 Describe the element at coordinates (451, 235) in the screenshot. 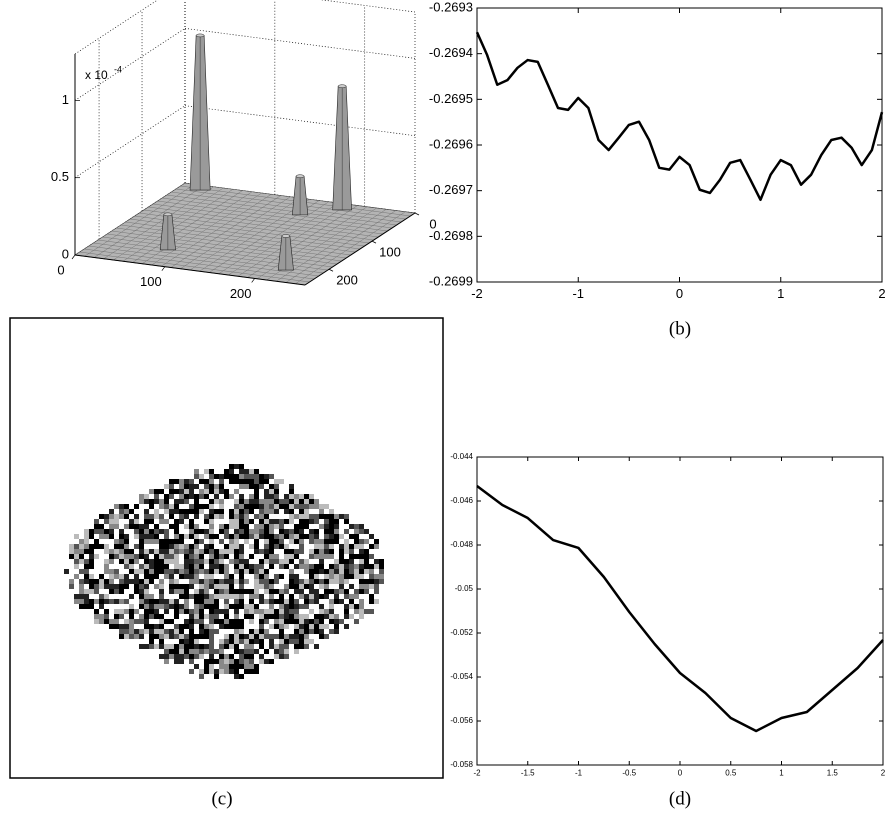

I see `y-tick-label: -0.2698` at that location.